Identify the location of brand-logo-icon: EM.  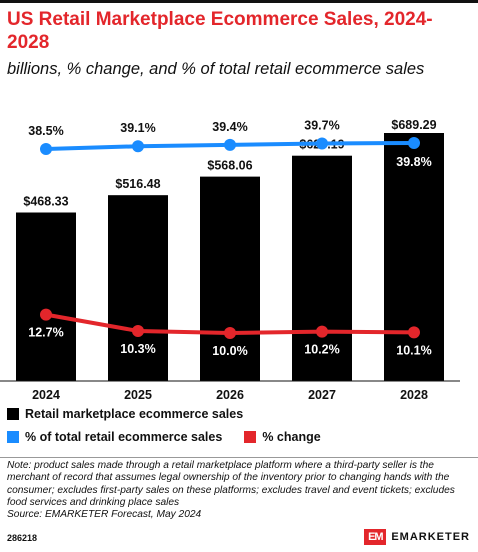
(375, 537).